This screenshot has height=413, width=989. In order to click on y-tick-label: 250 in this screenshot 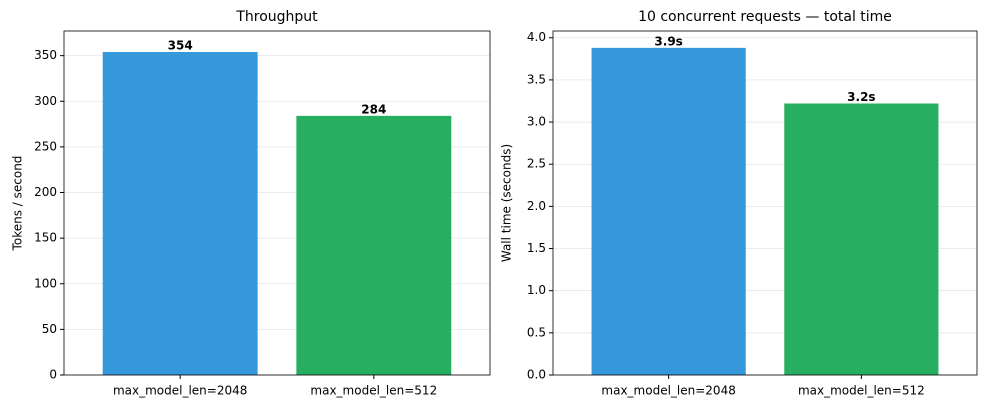, I will do `click(45, 146)`.